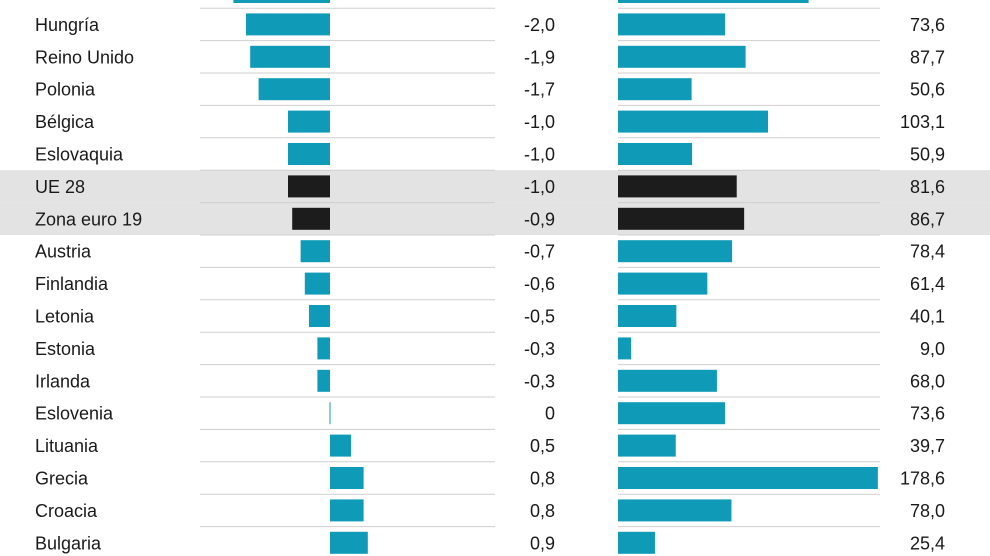 The height and width of the screenshot is (556, 990). I want to click on balance-value-label: -0,5, so click(539, 317).